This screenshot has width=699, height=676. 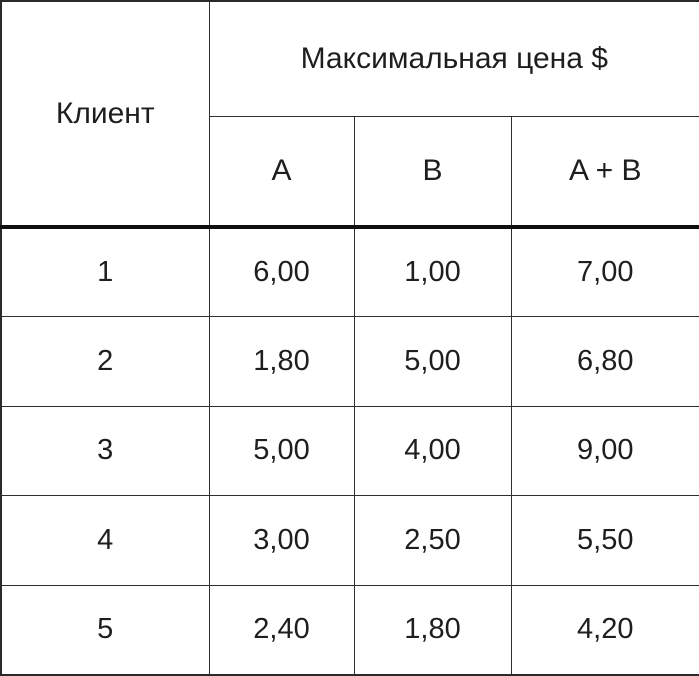 I want to click on header-col-a-plus-b: A + B, so click(x=604, y=172).